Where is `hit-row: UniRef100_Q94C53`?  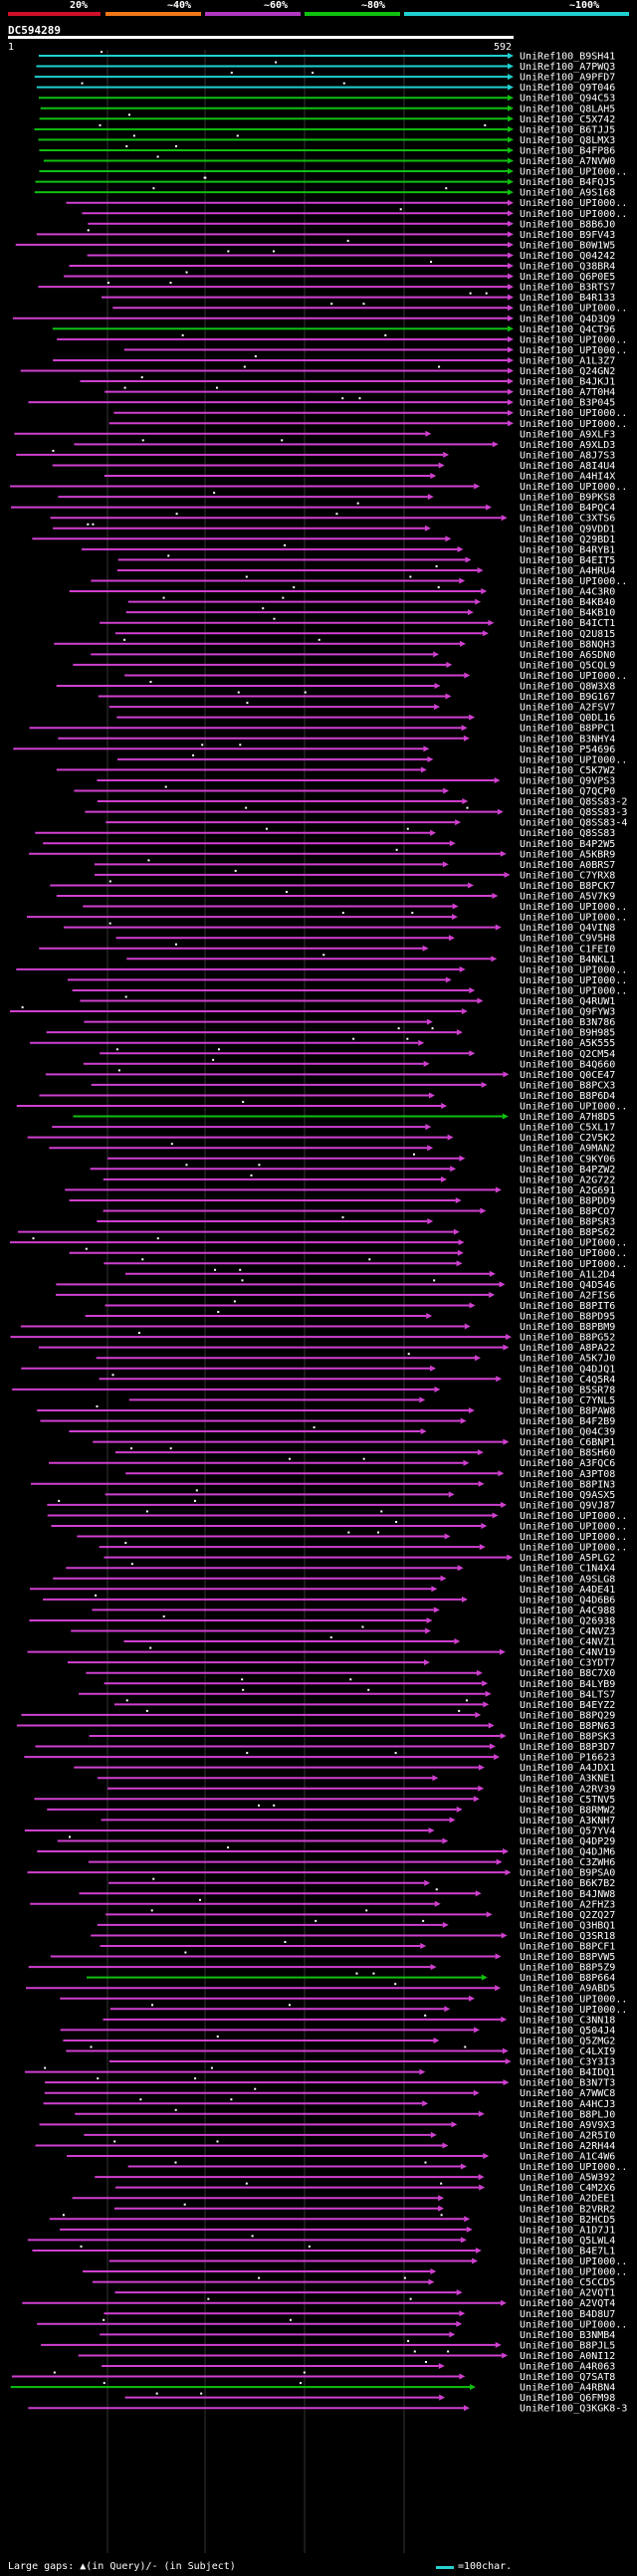
hit-row: UniRef100_Q94C53 is located at coordinates (326, 99).